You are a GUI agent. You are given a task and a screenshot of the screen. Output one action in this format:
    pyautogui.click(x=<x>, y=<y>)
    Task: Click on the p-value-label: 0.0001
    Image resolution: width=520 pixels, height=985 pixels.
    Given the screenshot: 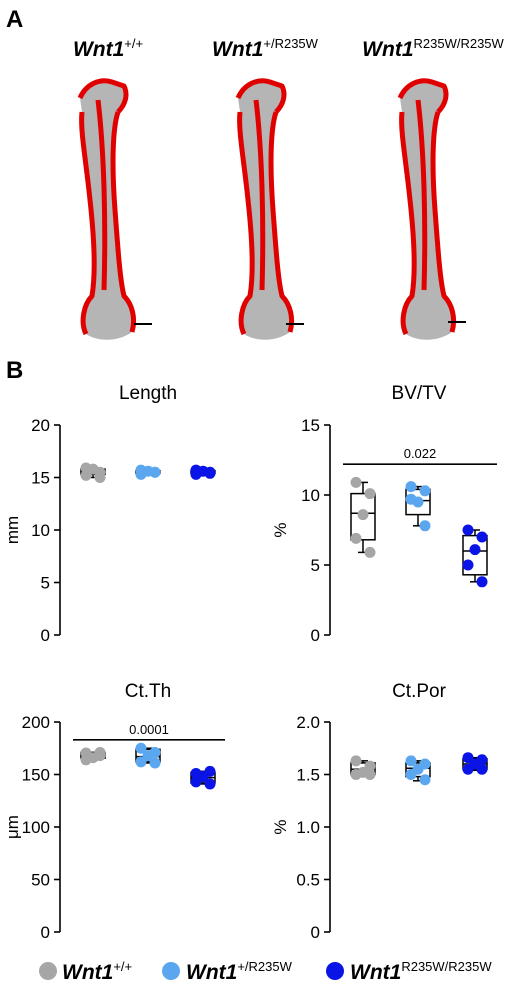 What is the action you would take?
    pyautogui.click(x=149, y=729)
    